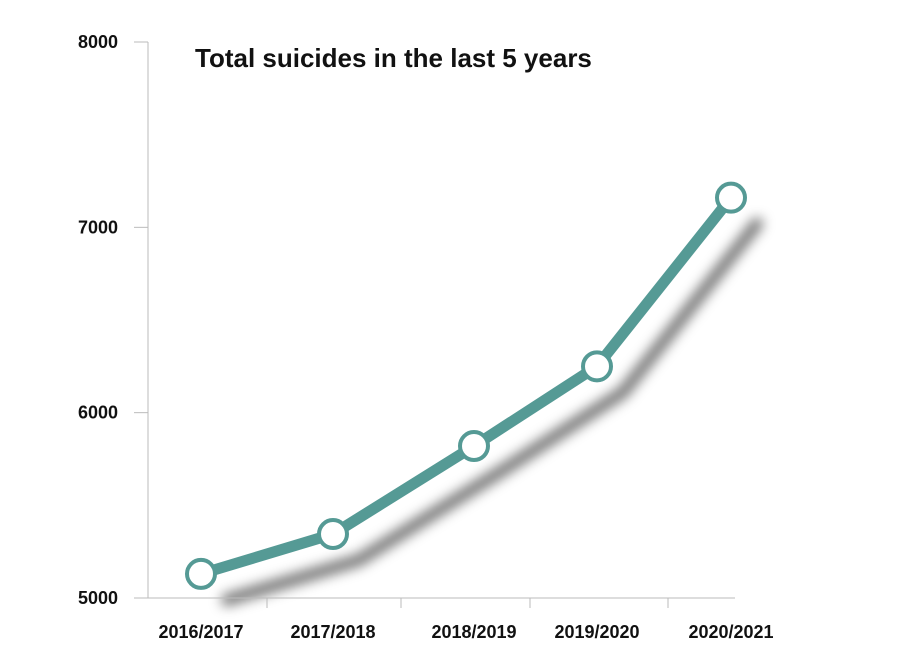 The width and height of the screenshot is (906, 672). What do you see at coordinates (98, 598) in the screenshot?
I see `y-tick-label: 5000` at bounding box center [98, 598].